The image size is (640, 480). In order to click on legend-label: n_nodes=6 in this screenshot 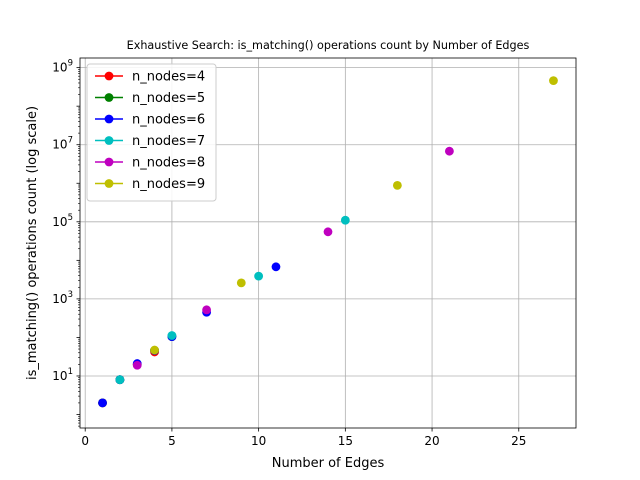, I will do `click(168, 120)`.